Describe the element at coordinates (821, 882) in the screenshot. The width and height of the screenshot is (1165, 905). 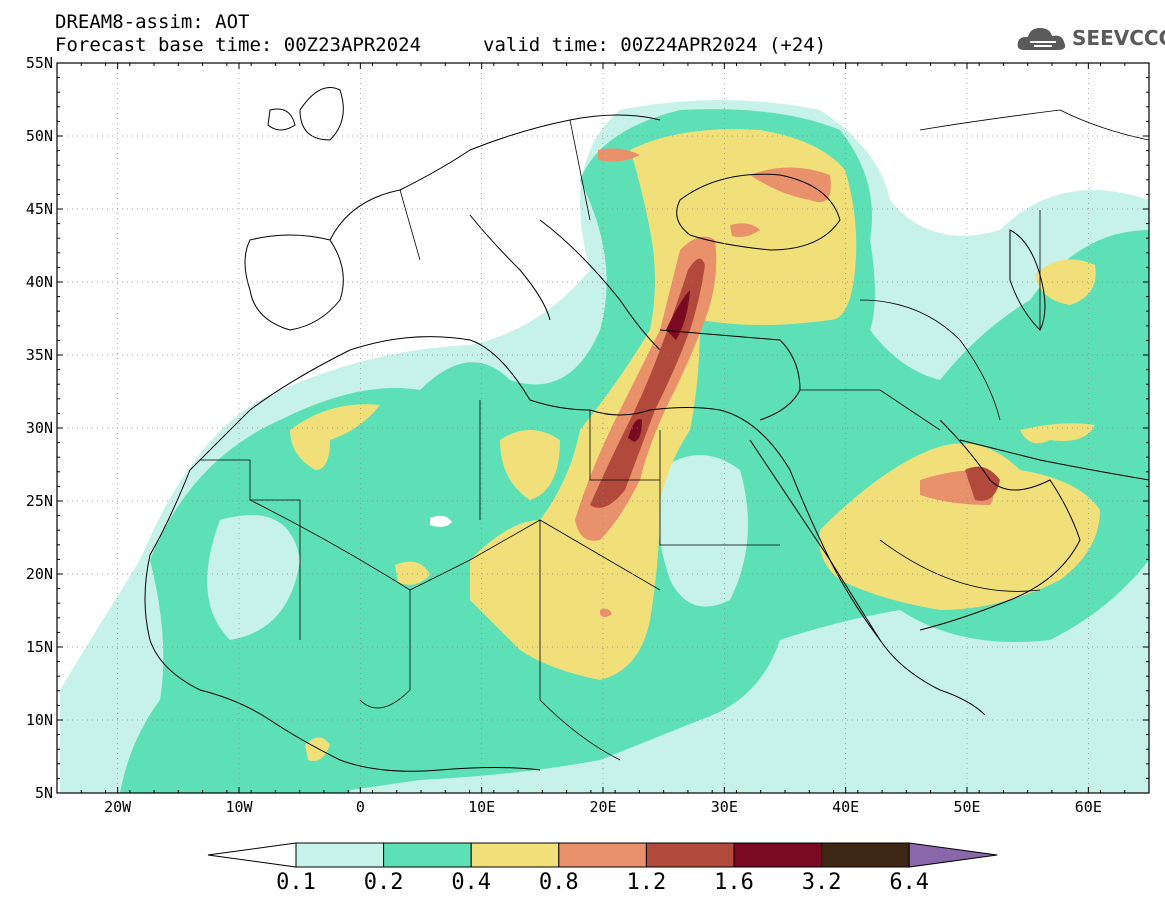
I see `colorbar-label: 3.2` at that location.